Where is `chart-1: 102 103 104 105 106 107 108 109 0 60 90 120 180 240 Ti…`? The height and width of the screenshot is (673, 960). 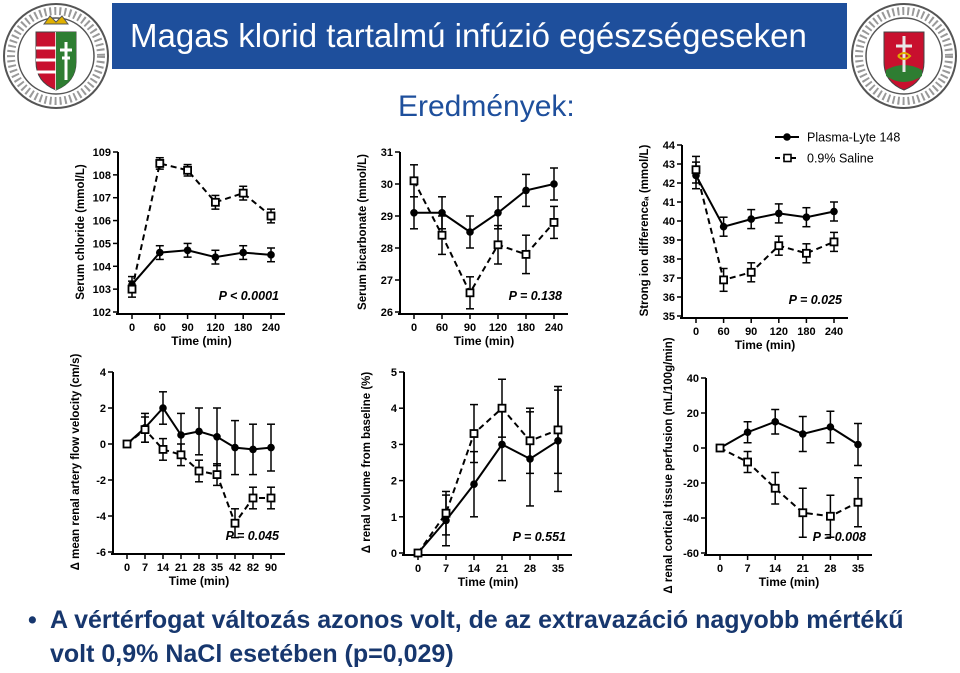 chart-1: 102 103 104 105 106 107 108 109 0 60 90 120 180 240 Ti… is located at coordinates (180, 247).